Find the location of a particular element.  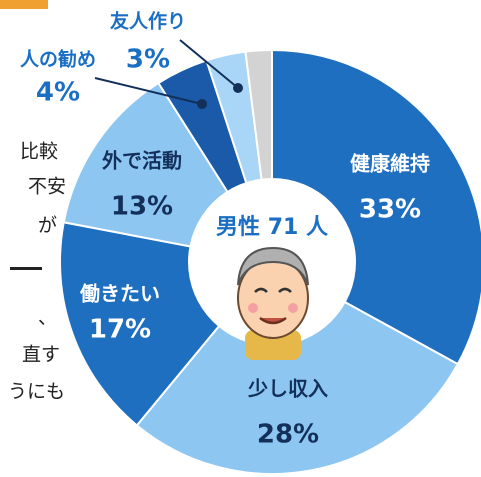

slice-label: 少し収入 is located at coordinates (287, 389).